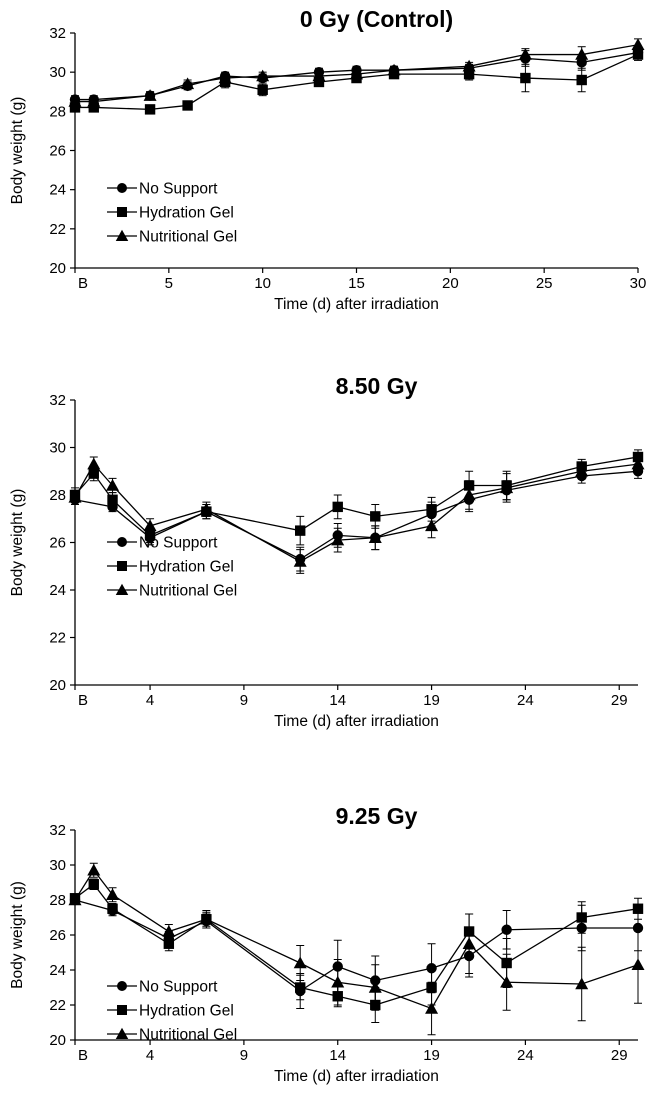  What do you see at coordinates (376, 19) in the screenshot?
I see `chart-title: 0 Gy (Control)` at bounding box center [376, 19].